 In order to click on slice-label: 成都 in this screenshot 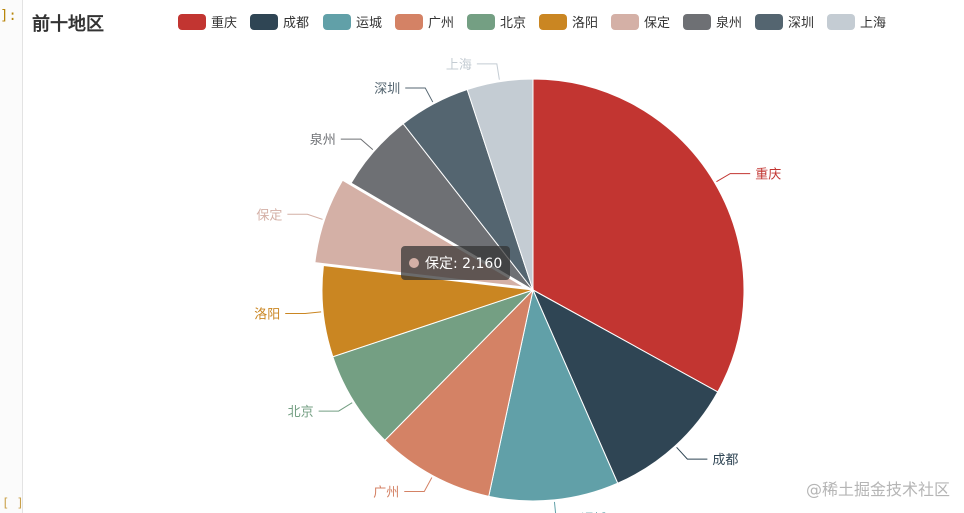, I will do `click(725, 460)`.